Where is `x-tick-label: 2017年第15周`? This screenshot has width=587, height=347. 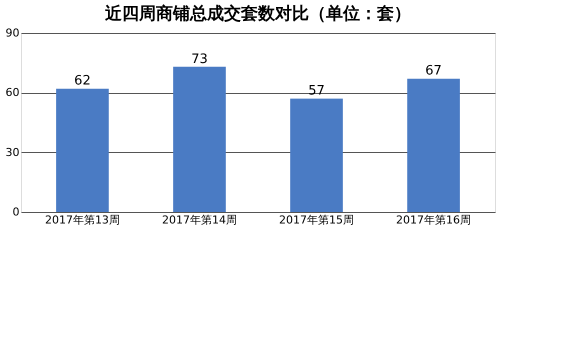 x-tick-label: 2017年第15周 is located at coordinates (316, 220).